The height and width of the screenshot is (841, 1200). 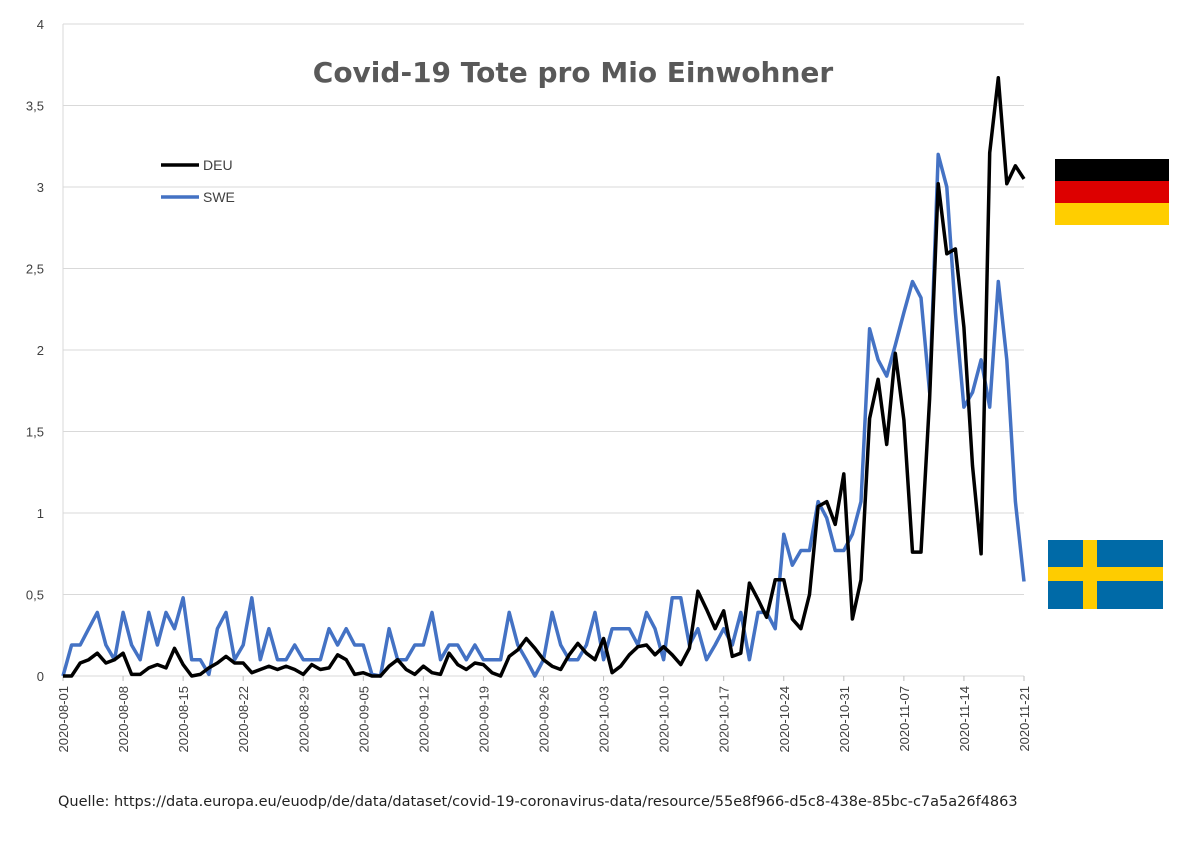 What do you see at coordinates (664, 719) in the screenshot?
I see `x-tick-label: 2020-10-10` at bounding box center [664, 719].